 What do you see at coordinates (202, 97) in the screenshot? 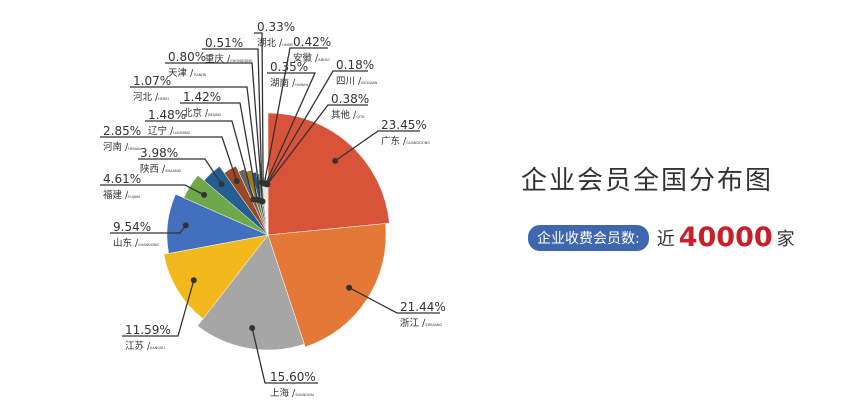
I see `slice-percent-label: 1.42%` at bounding box center [202, 97].